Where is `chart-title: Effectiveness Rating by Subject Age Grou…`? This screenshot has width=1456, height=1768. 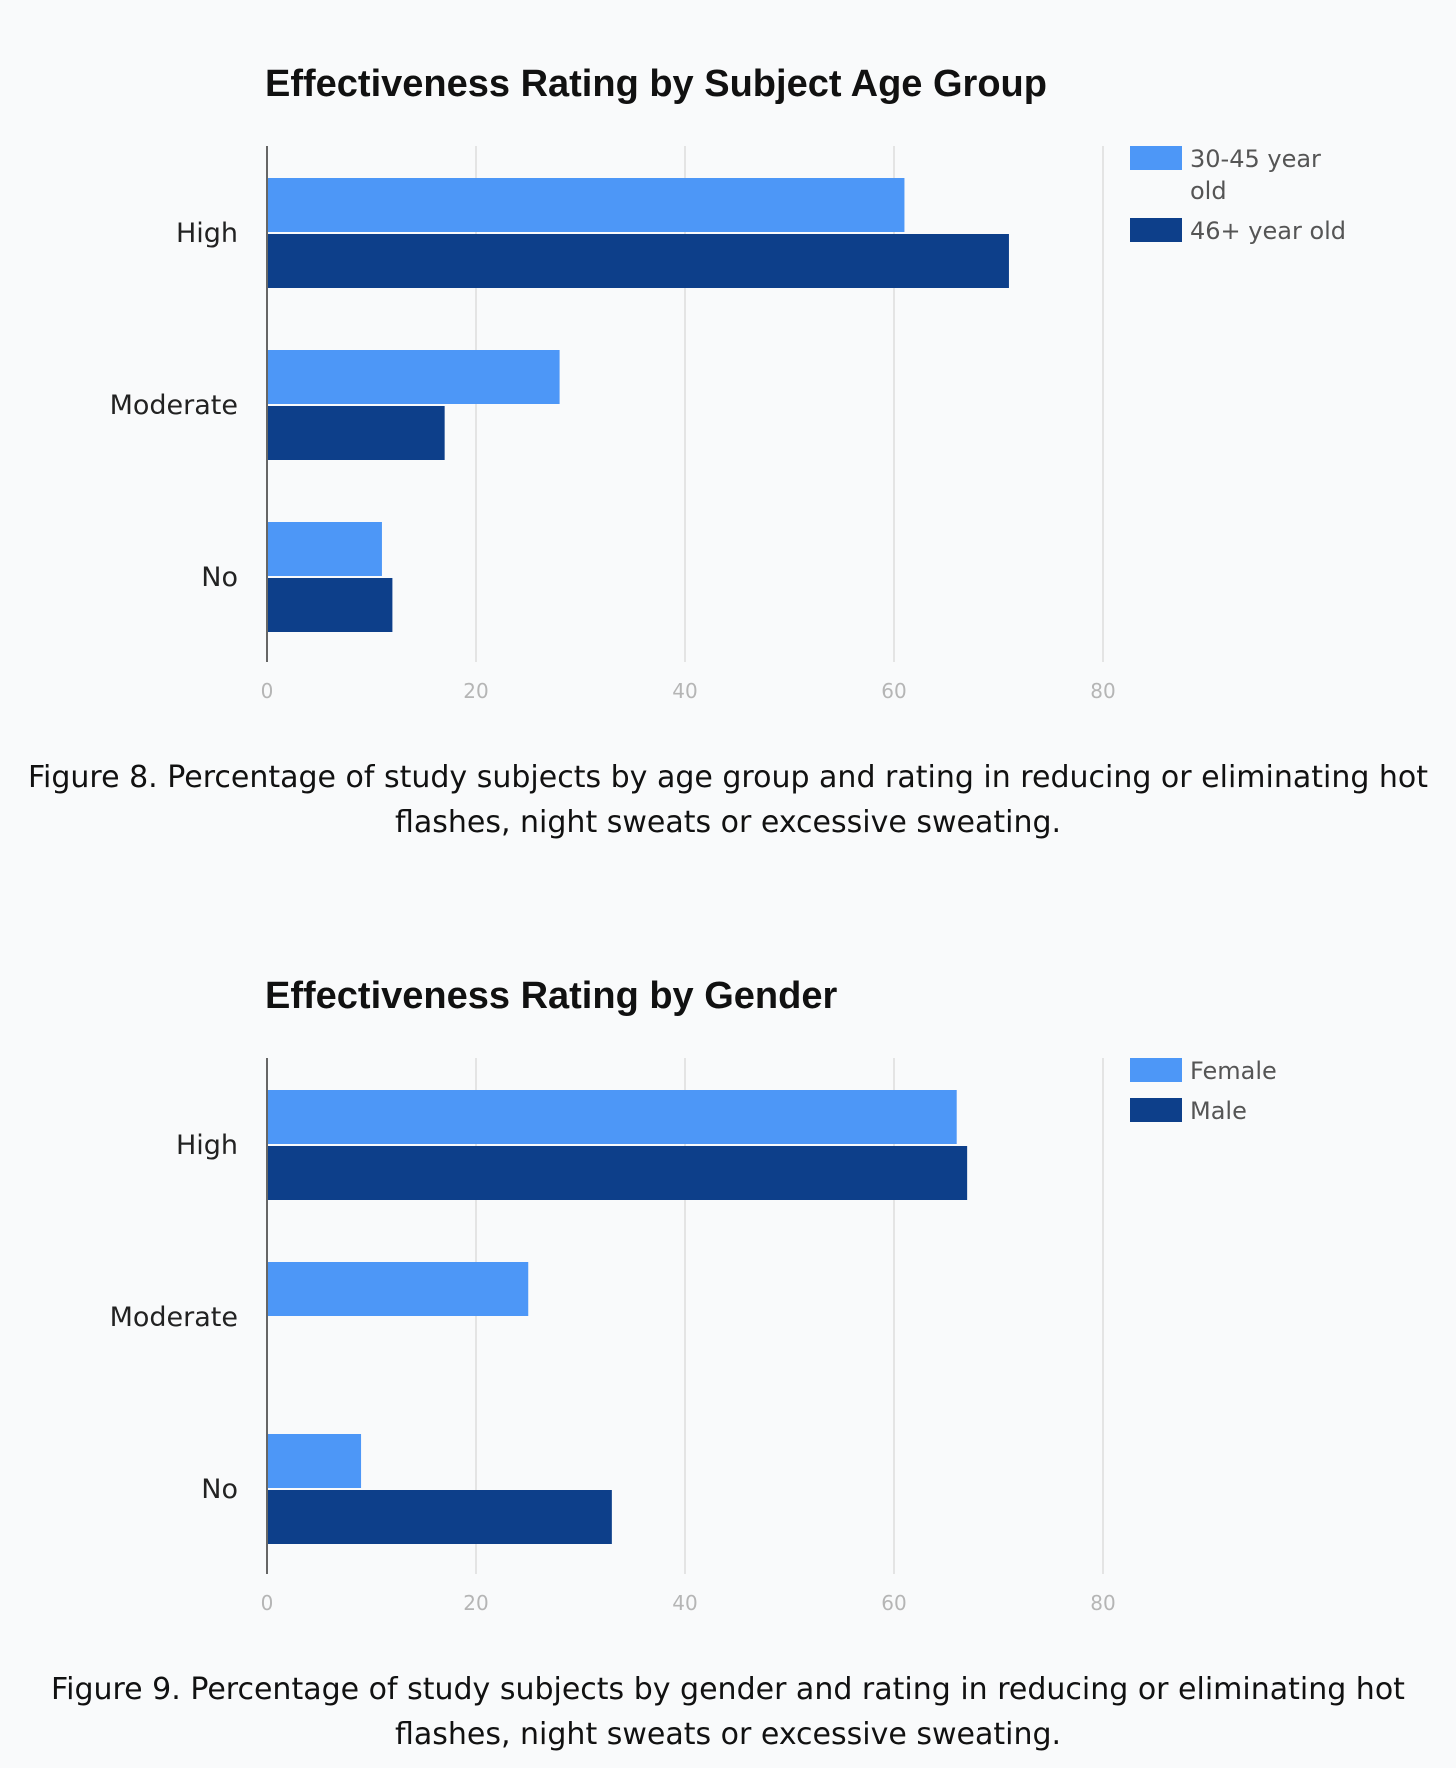
chart-title: Effectiveness Rating by Subject Age Grou… is located at coordinates (656, 84).